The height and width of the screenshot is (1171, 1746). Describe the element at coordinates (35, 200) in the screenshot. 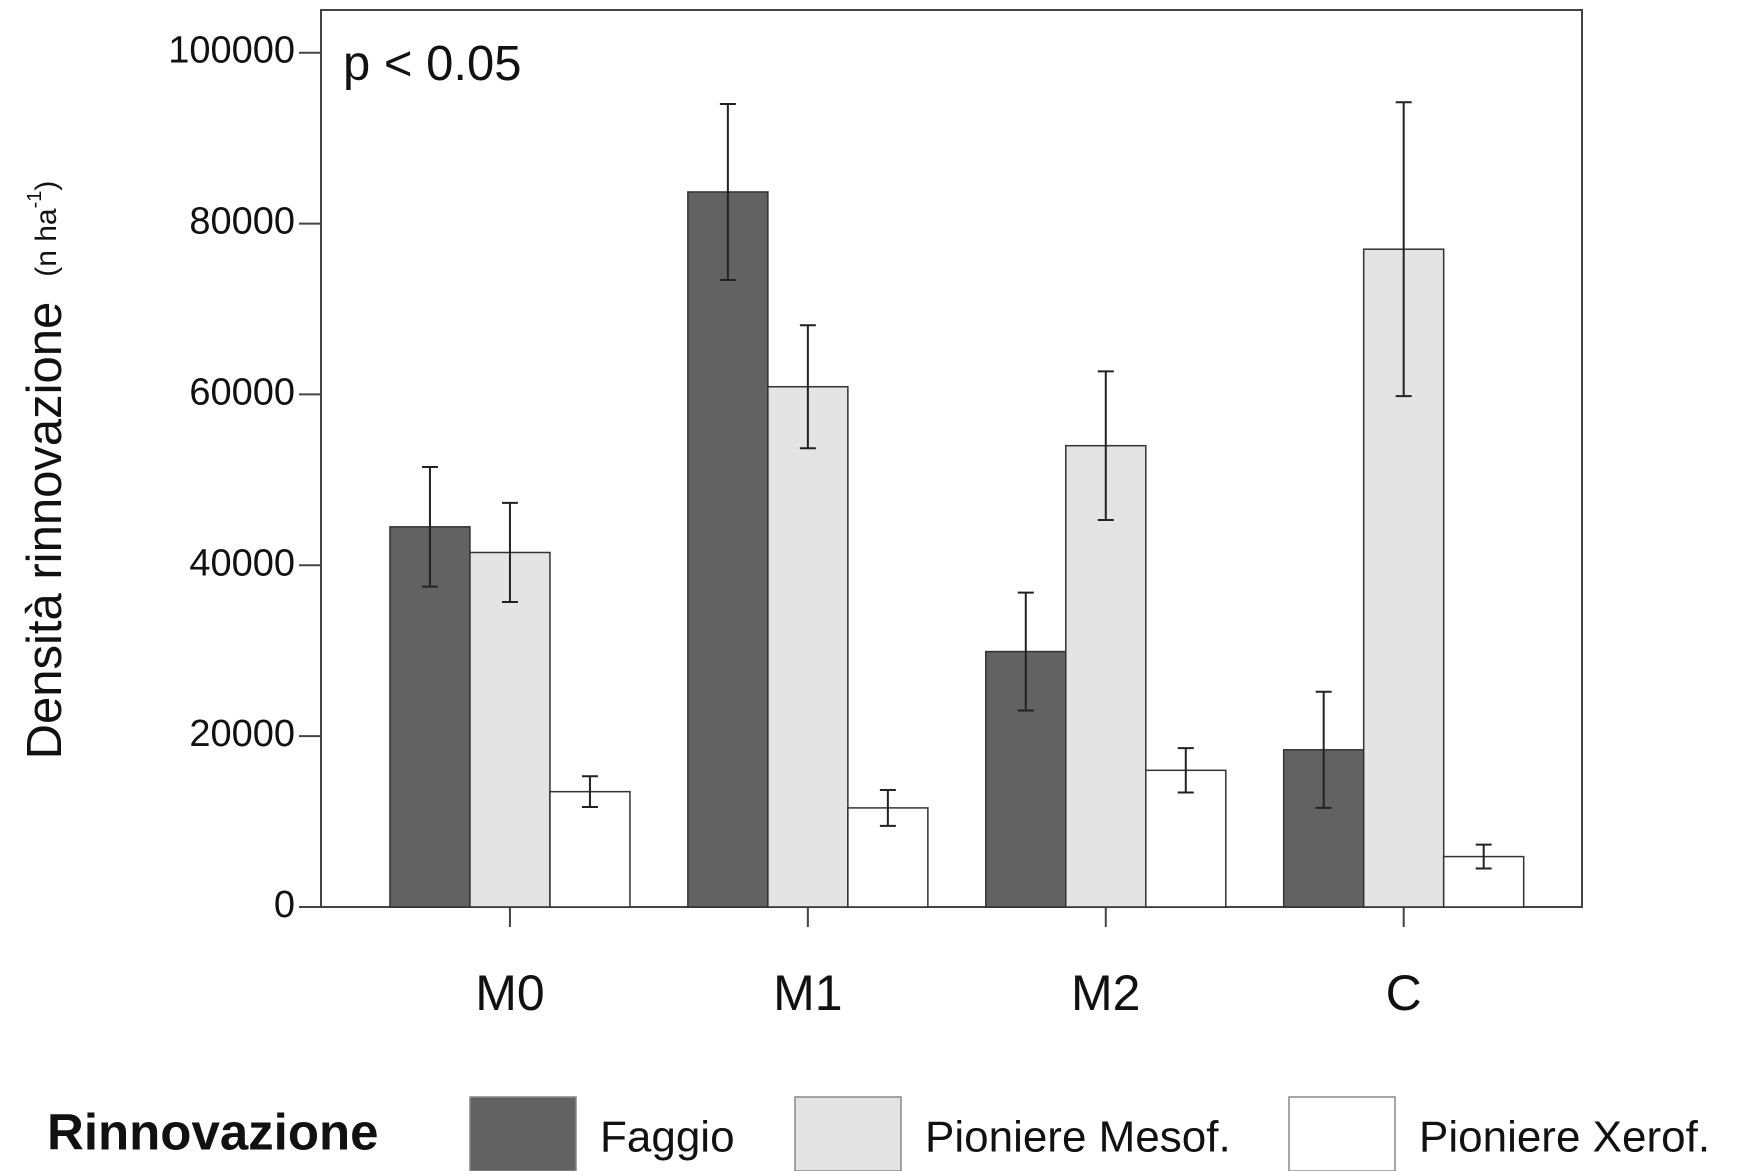

I see `y-unit-sup: -1` at that location.